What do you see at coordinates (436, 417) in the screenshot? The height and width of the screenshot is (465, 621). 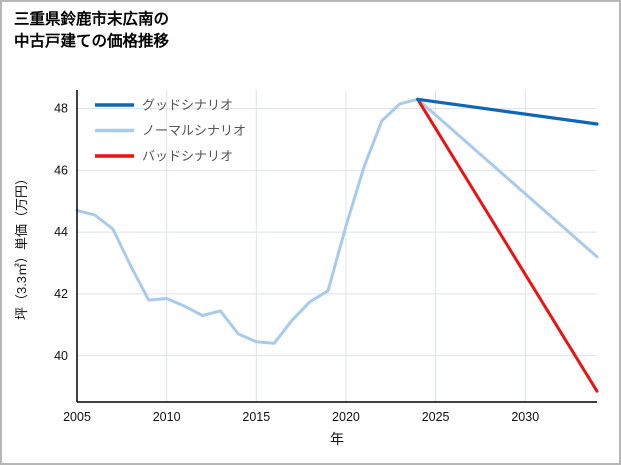 I see `x-tick-label: 2025` at bounding box center [436, 417].